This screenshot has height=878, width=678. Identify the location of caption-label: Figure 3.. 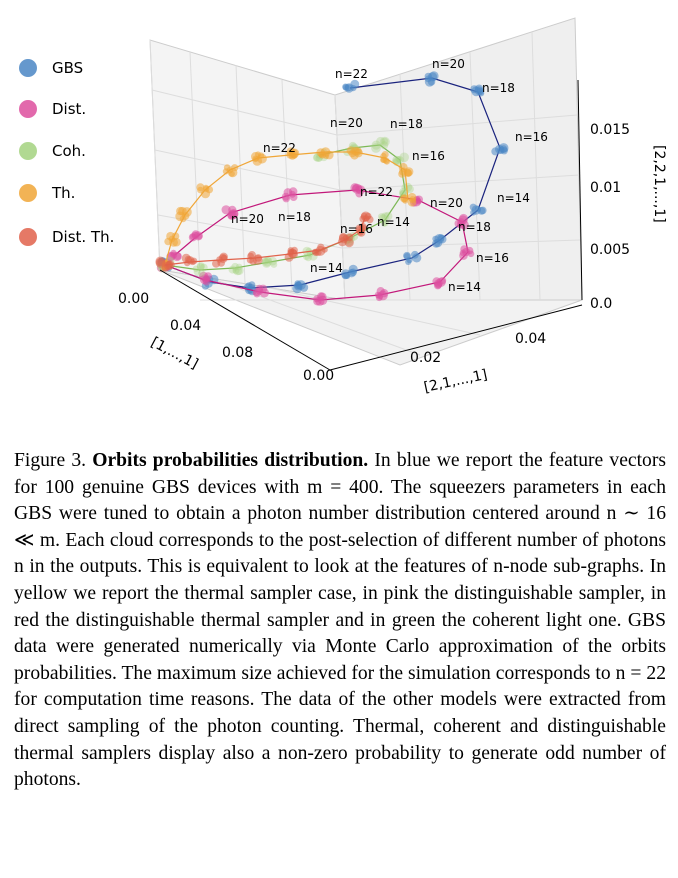
(50, 460).